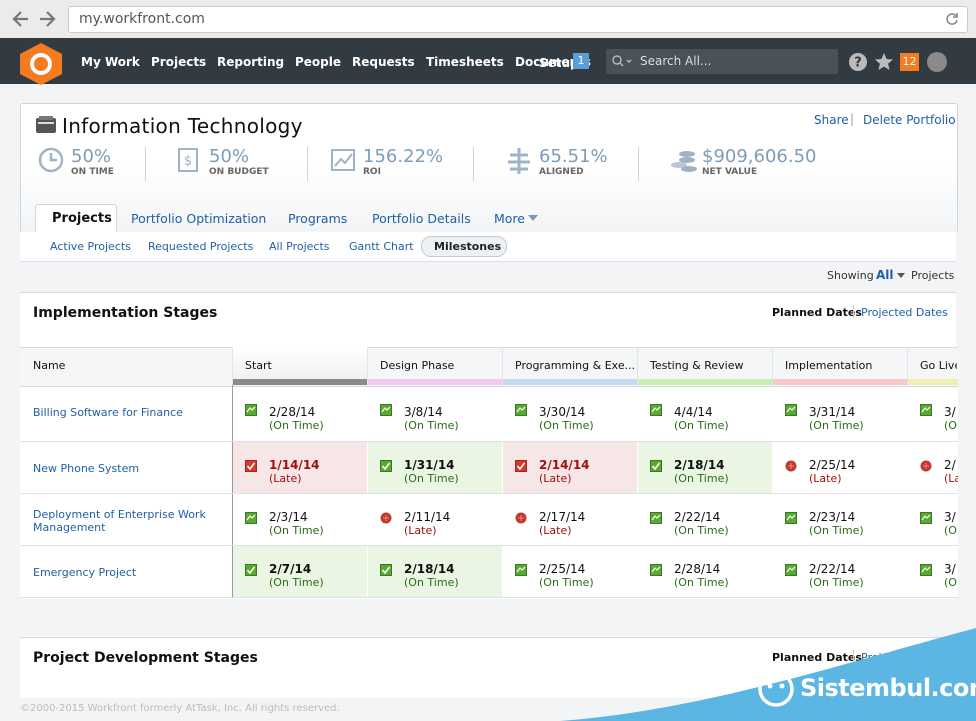  What do you see at coordinates (518, 19) in the screenshot?
I see `url-box: my.workfront.com` at bounding box center [518, 19].